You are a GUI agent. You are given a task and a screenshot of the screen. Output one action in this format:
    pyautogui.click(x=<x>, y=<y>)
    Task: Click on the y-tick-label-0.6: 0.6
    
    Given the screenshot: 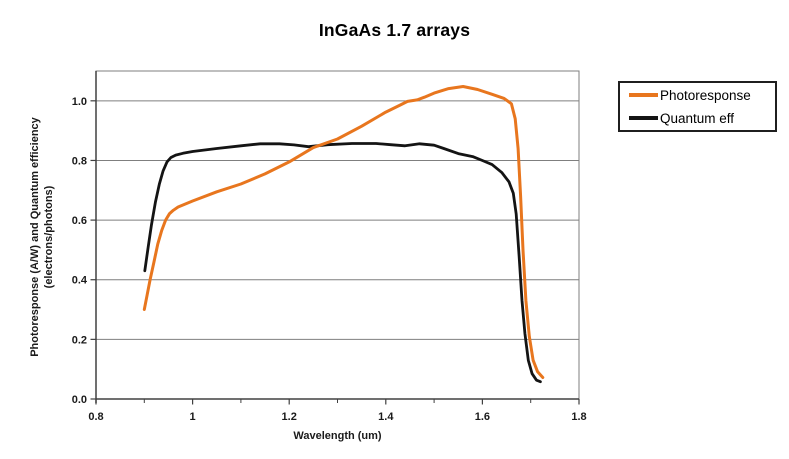 What is the action you would take?
    pyautogui.click(x=79, y=221)
    